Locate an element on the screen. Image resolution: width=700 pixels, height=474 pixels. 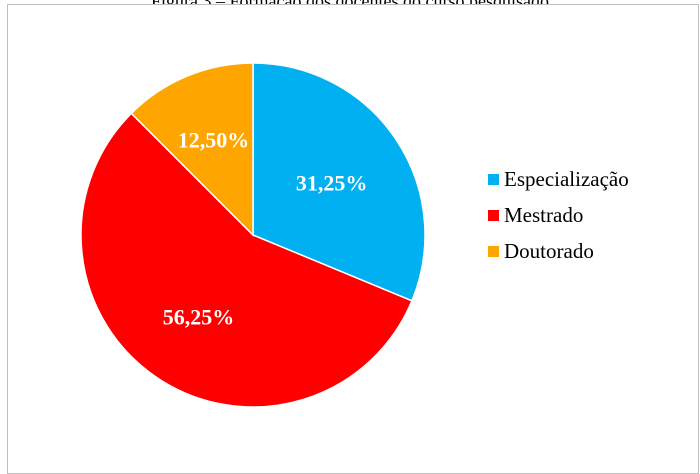
data-label-3: 12,50% is located at coordinates (214, 140).